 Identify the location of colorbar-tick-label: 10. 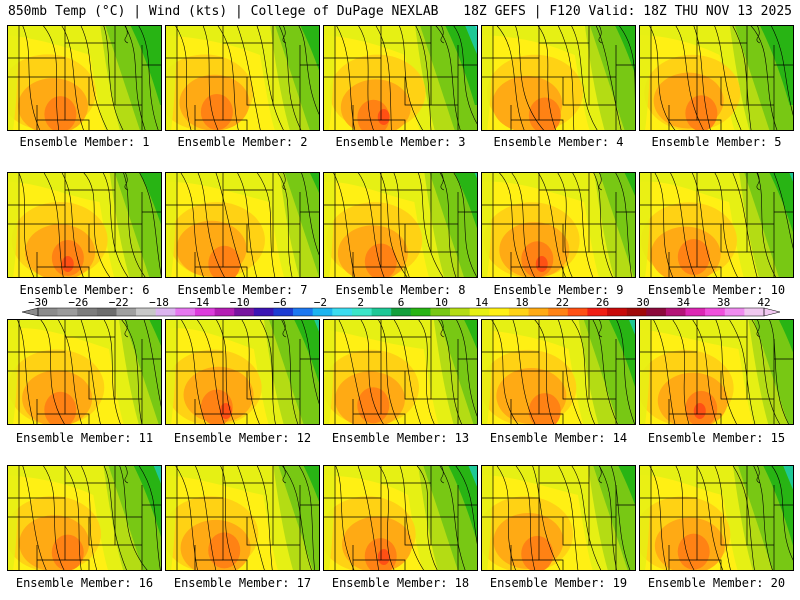
(441, 302).